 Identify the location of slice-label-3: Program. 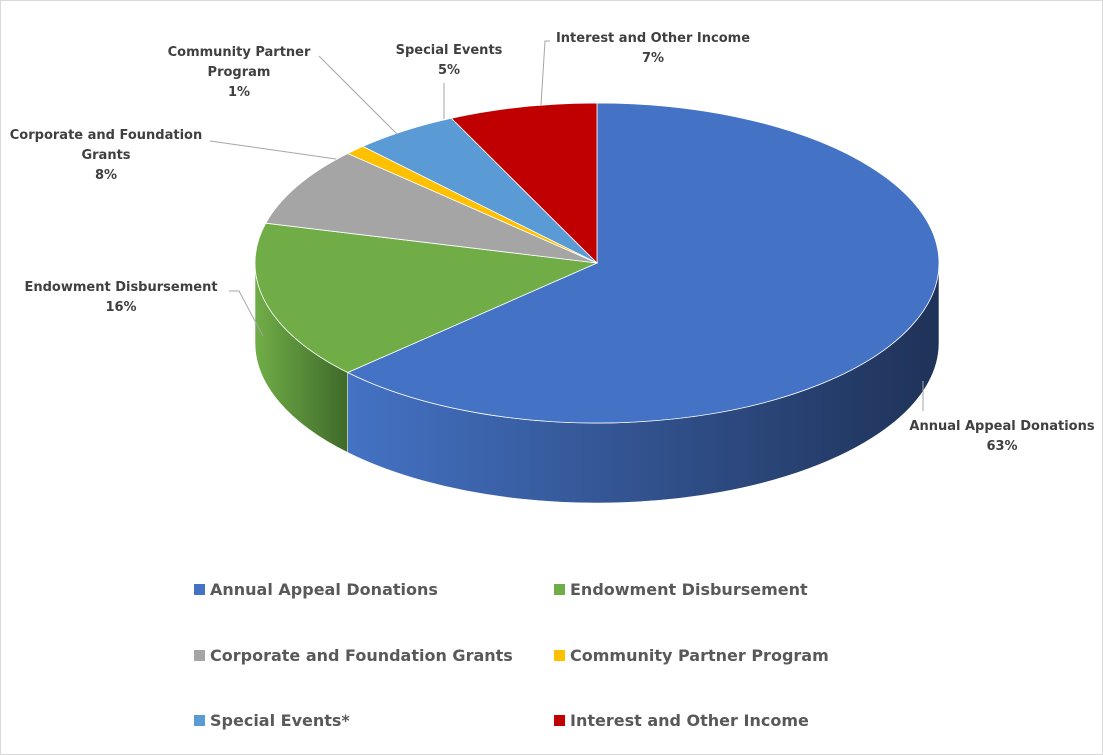
(239, 72).